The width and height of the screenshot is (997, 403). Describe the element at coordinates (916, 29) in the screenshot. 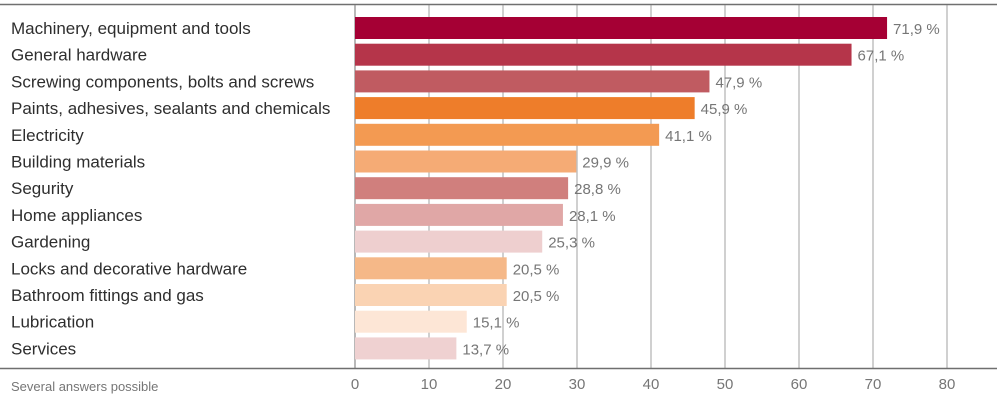

I see `data-label: 71,9 %` at that location.